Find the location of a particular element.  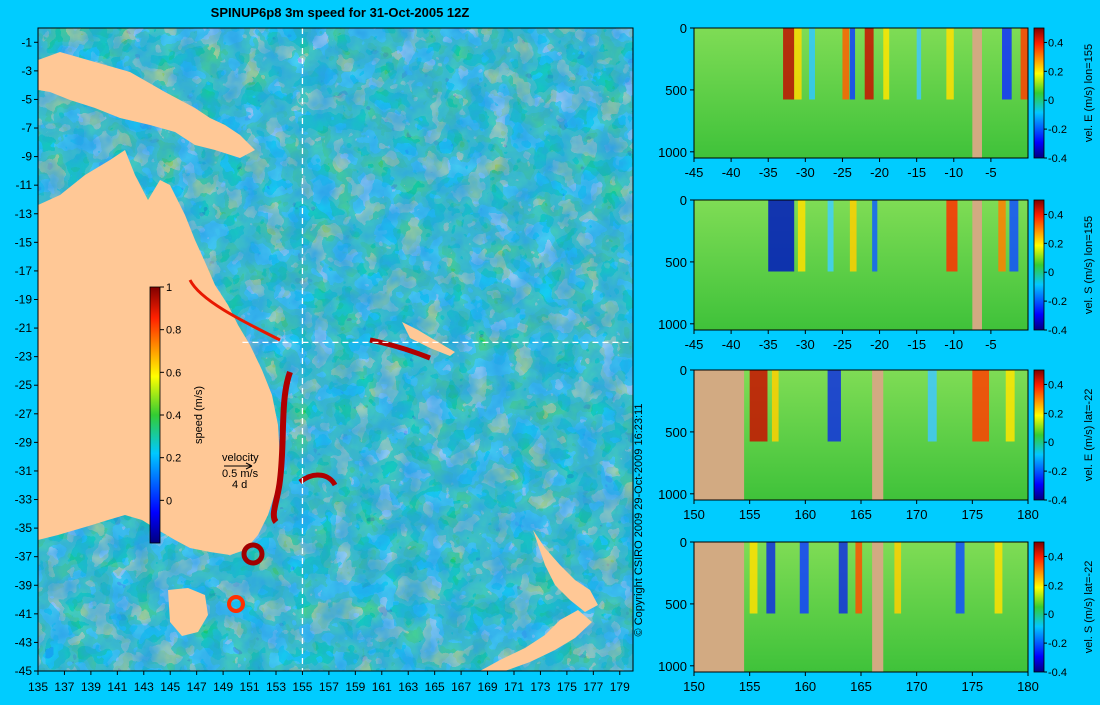

map-y-tick-label: -31 is located at coordinates (24, 471).